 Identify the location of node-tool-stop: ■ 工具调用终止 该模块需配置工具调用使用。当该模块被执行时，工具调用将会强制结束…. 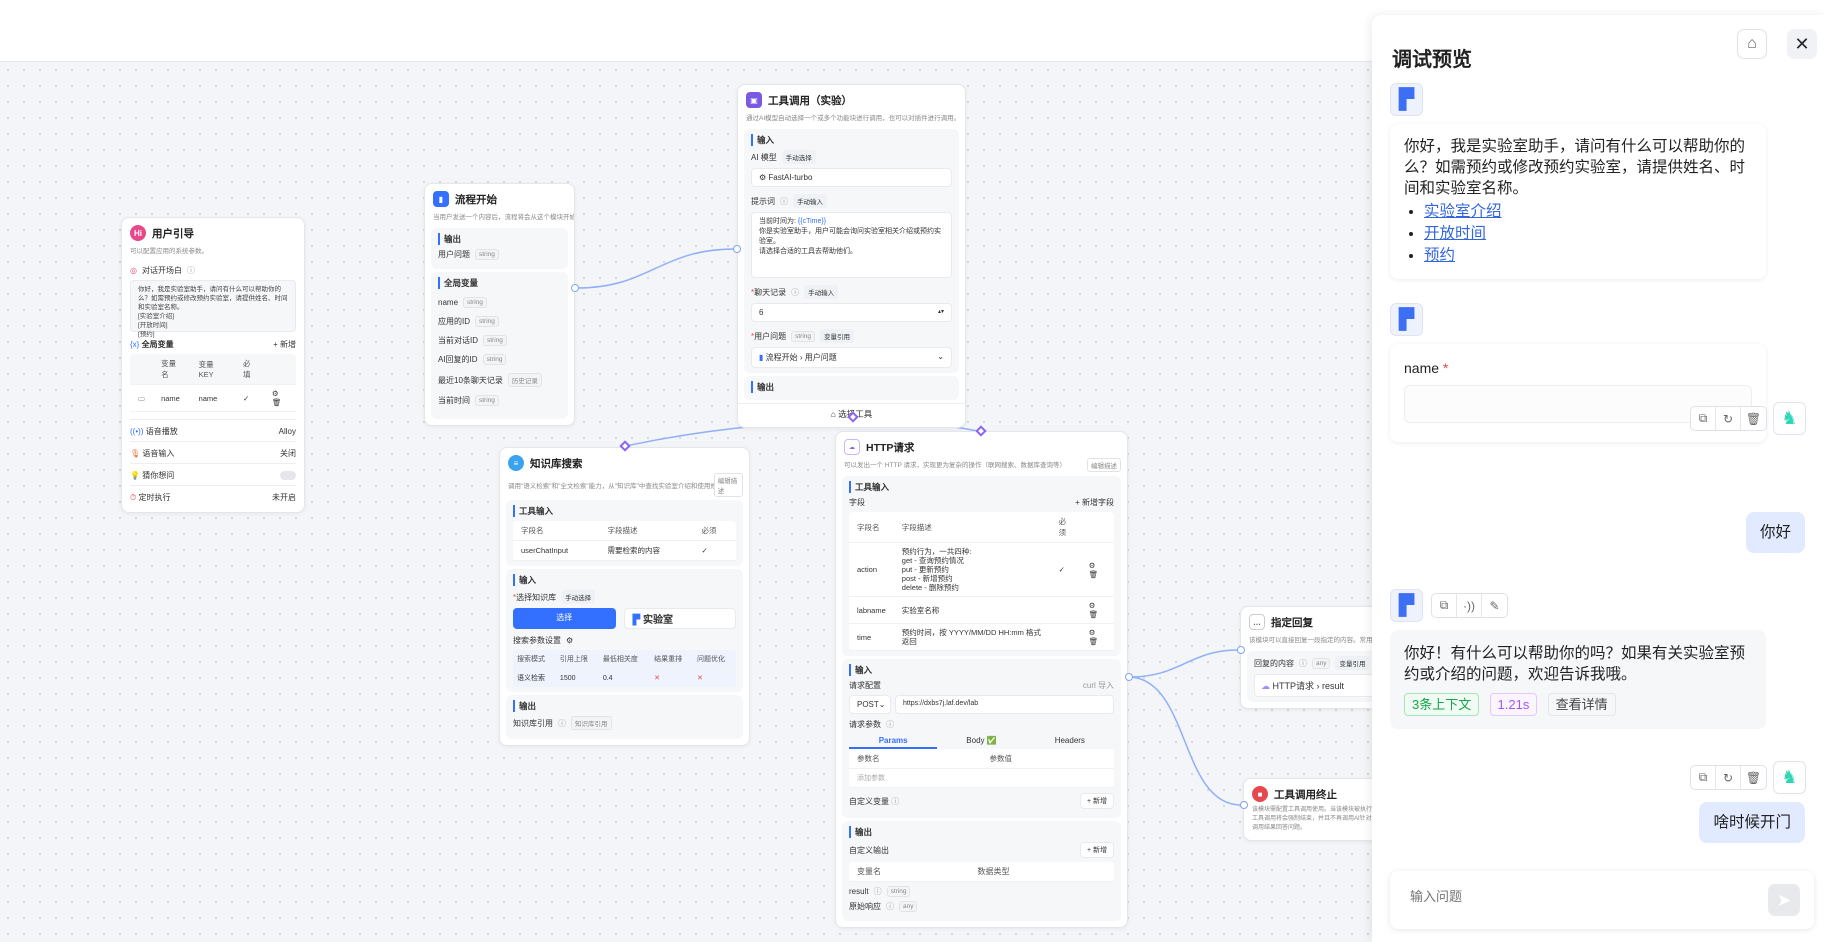
(1318, 809).